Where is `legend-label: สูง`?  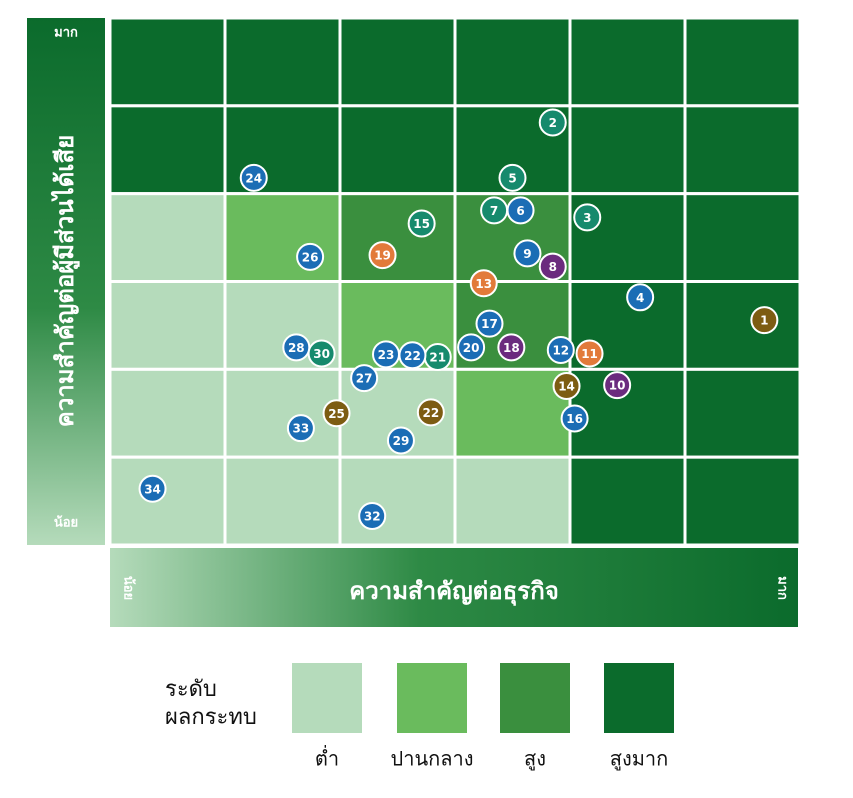 legend-label: สูง is located at coordinates (535, 759).